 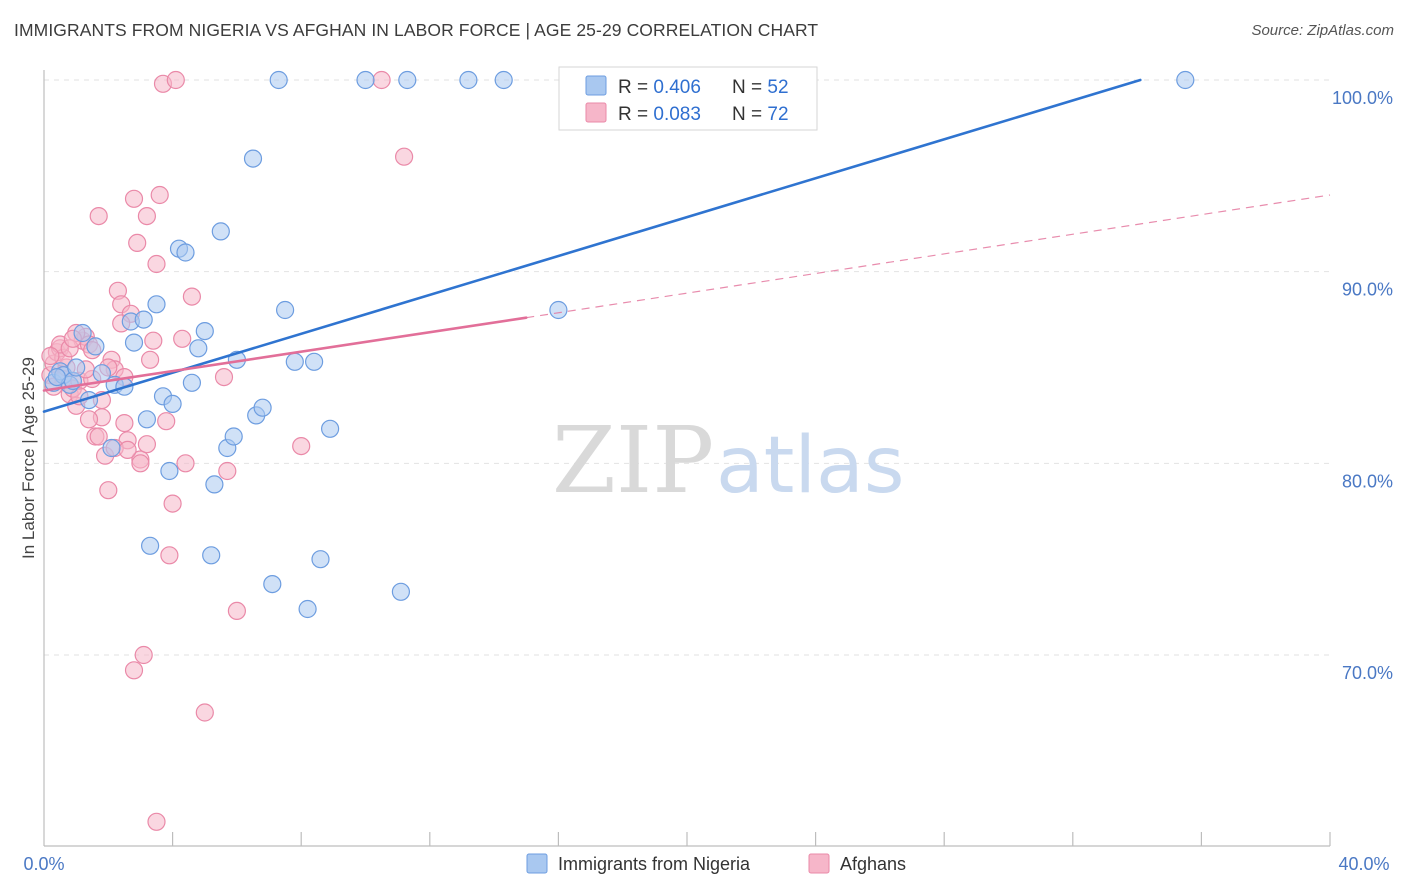 I want to click on legend-n-value-afghans: 72, so click(x=777, y=114).